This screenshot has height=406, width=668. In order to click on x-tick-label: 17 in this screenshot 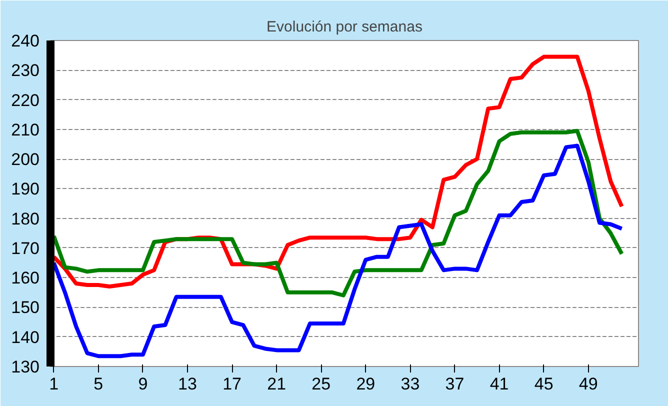, I will do `click(232, 384)`.